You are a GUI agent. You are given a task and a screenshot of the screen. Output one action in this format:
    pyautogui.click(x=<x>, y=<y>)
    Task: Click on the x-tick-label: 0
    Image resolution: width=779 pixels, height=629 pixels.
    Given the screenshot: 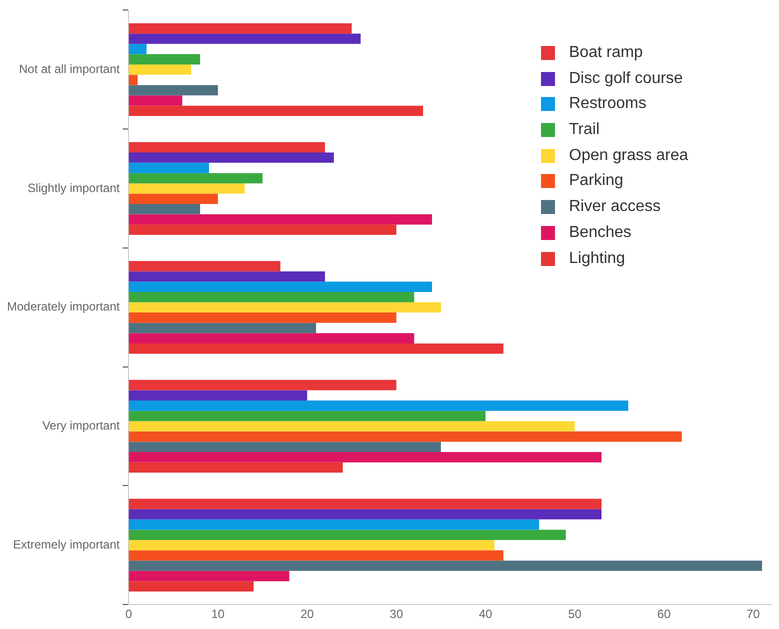 What is the action you would take?
    pyautogui.click(x=128, y=614)
    